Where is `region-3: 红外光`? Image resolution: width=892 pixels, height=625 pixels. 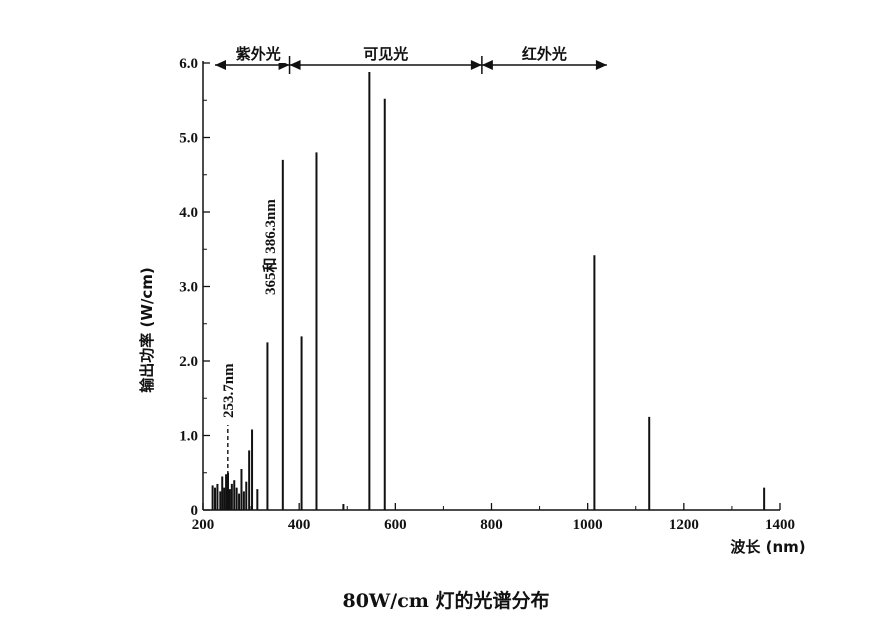
region-3: 红外光 is located at coordinates (544, 58).